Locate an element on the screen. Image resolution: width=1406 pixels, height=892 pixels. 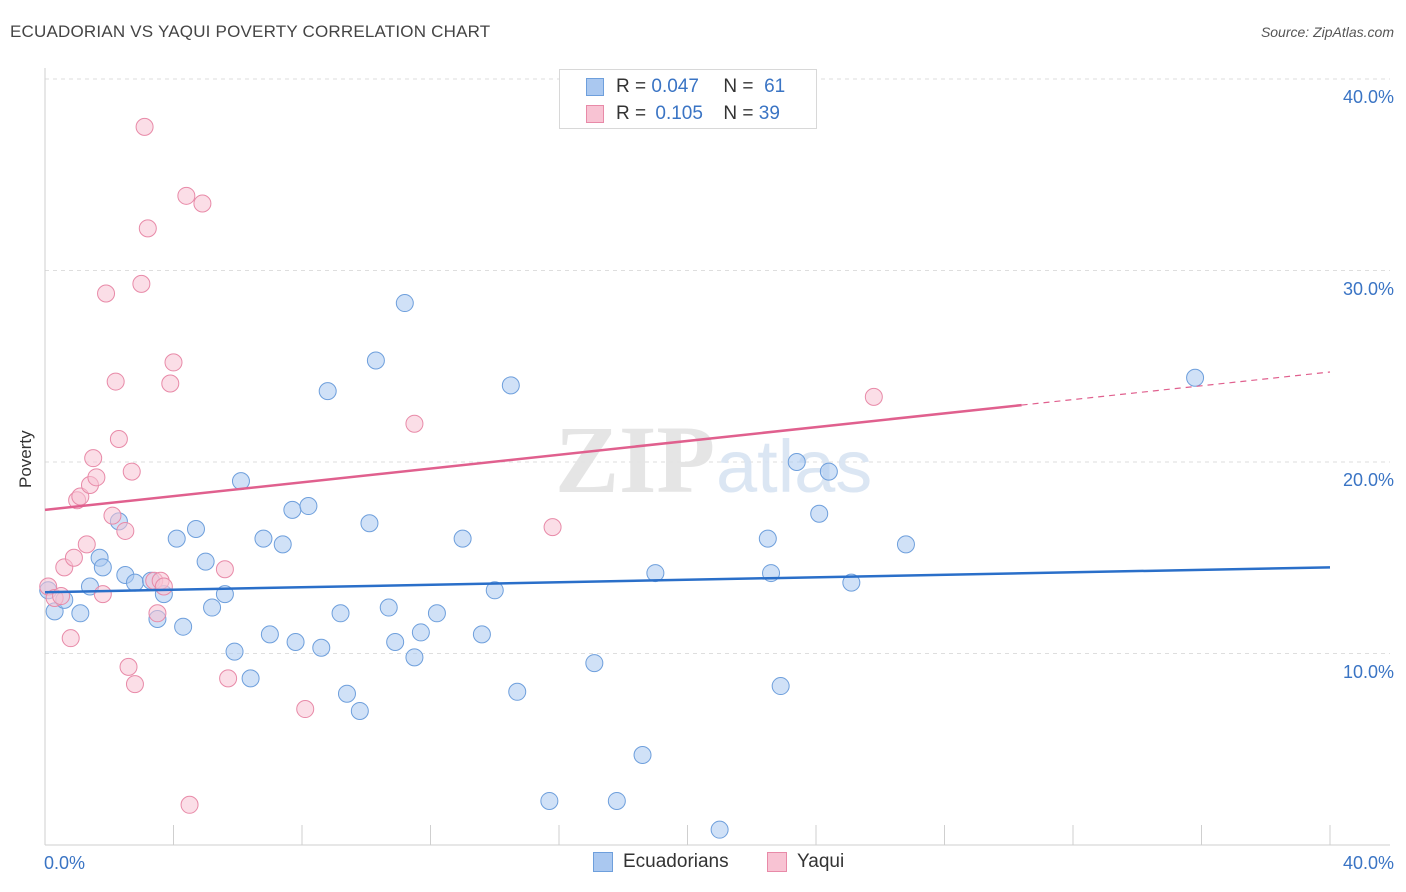
legend-item-ecuadorians: Ecuadorians is located at coordinates (661, 862).